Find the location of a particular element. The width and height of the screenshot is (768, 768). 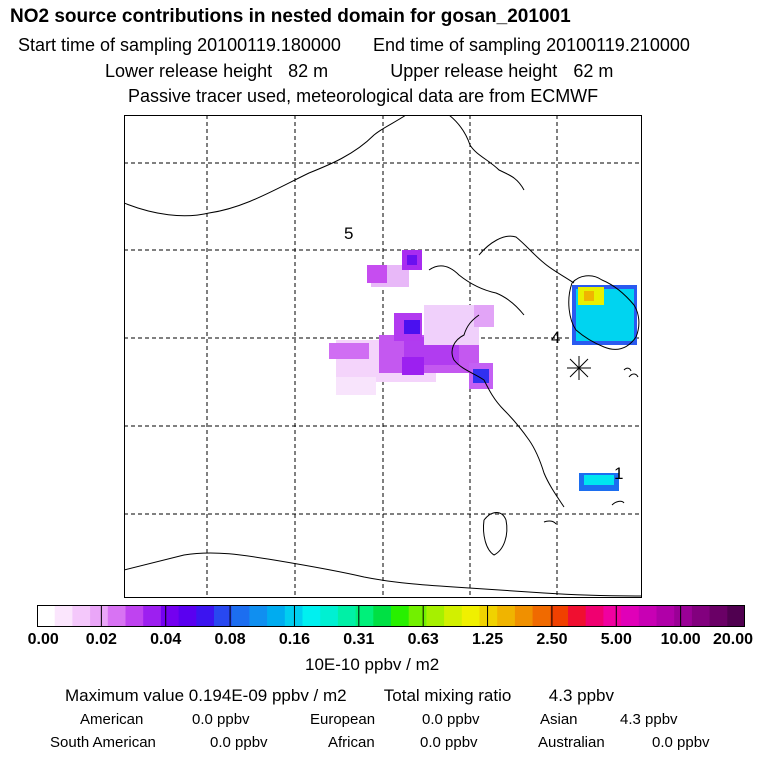

colorbar-tick-label: 20.00 is located at coordinates (733, 639).